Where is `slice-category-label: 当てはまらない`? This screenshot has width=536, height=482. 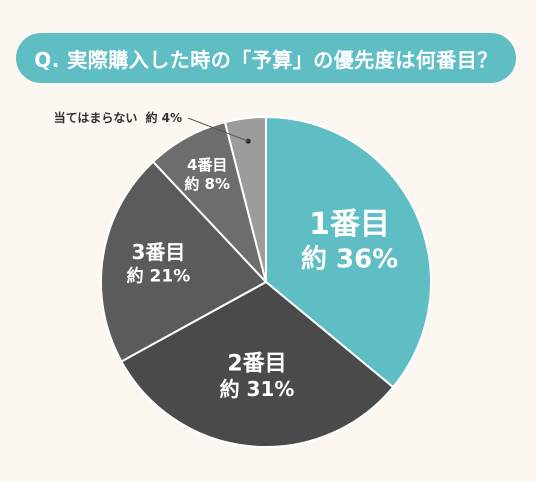
slice-category-label: 当てはまらない is located at coordinates (96, 117).